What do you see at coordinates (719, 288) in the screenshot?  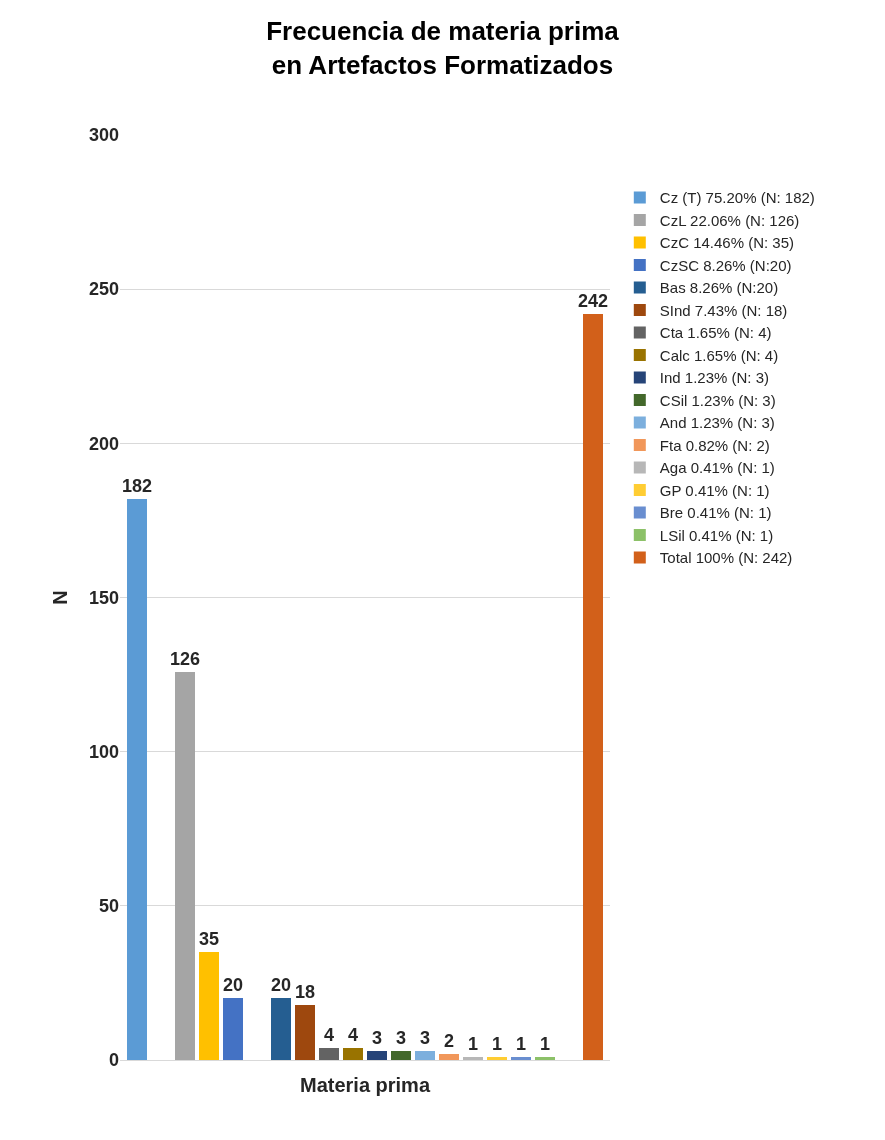 I see `legend-label: Bas 8.26% (N:20)` at bounding box center [719, 288].